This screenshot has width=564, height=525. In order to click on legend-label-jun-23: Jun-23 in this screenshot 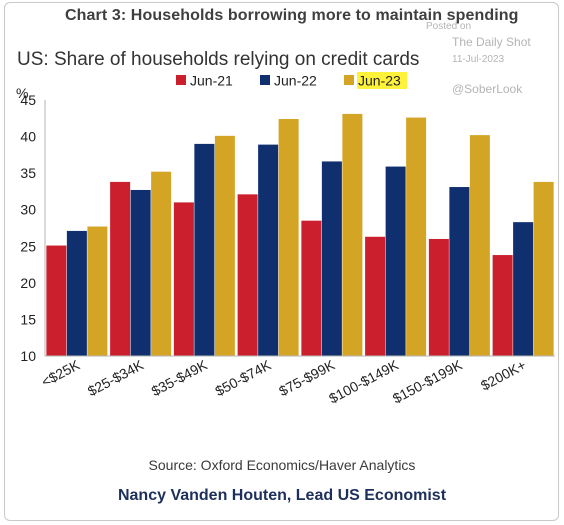, I will do `click(379, 81)`.